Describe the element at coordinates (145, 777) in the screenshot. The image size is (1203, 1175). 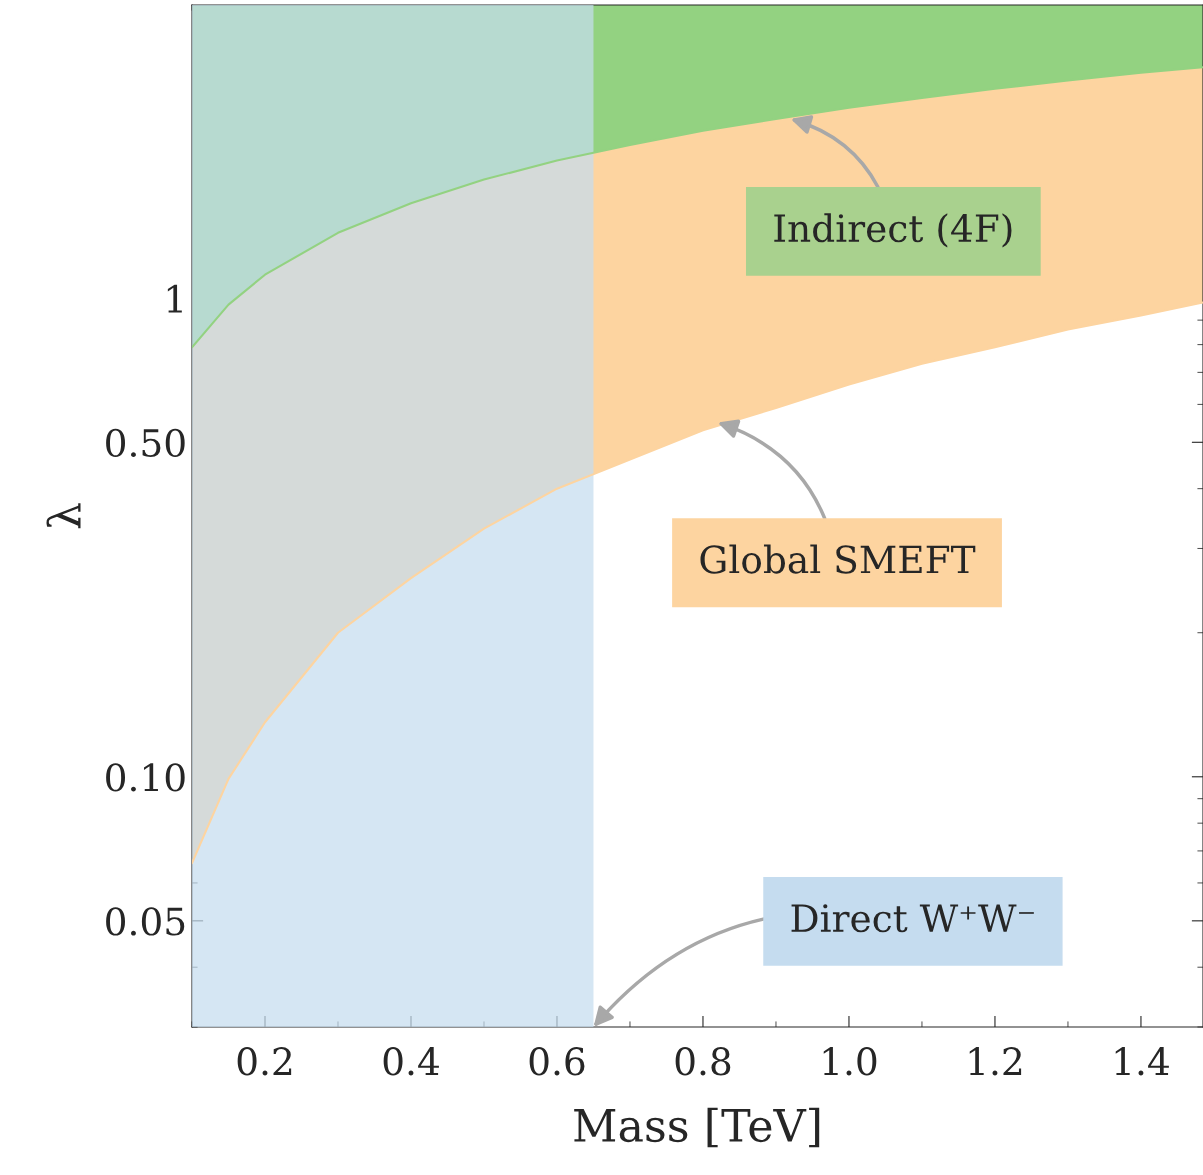
I see `y-tick-label: 0.10` at that location.